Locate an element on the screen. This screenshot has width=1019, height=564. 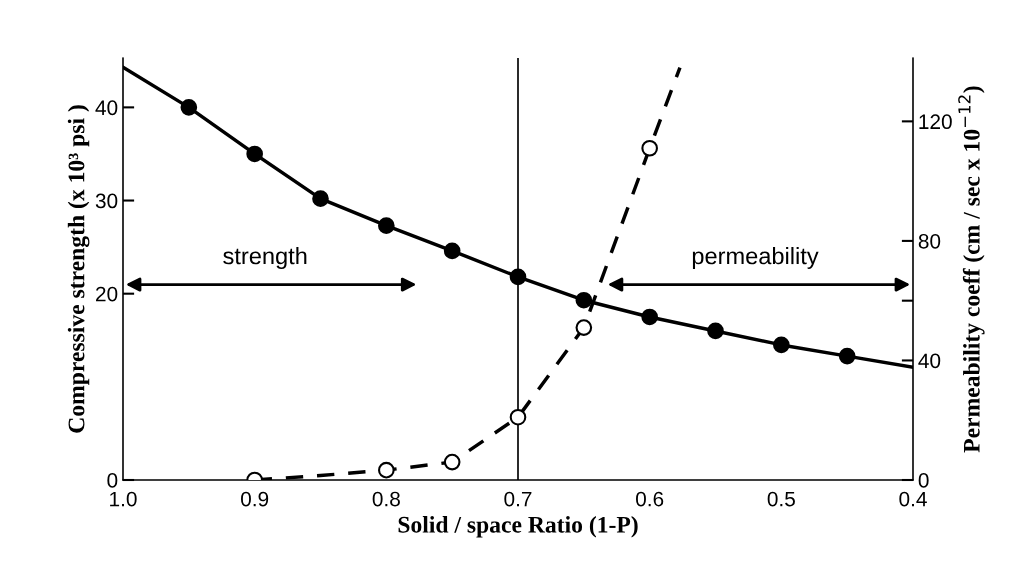
y2-tick-label: 120 is located at coordinates (935, 122).